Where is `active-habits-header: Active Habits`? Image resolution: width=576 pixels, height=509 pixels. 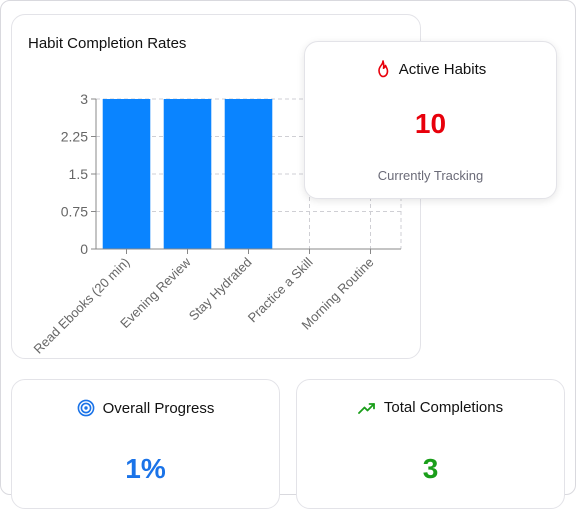
active-habits-header: Active Habits is located at coordinates (430, 69).